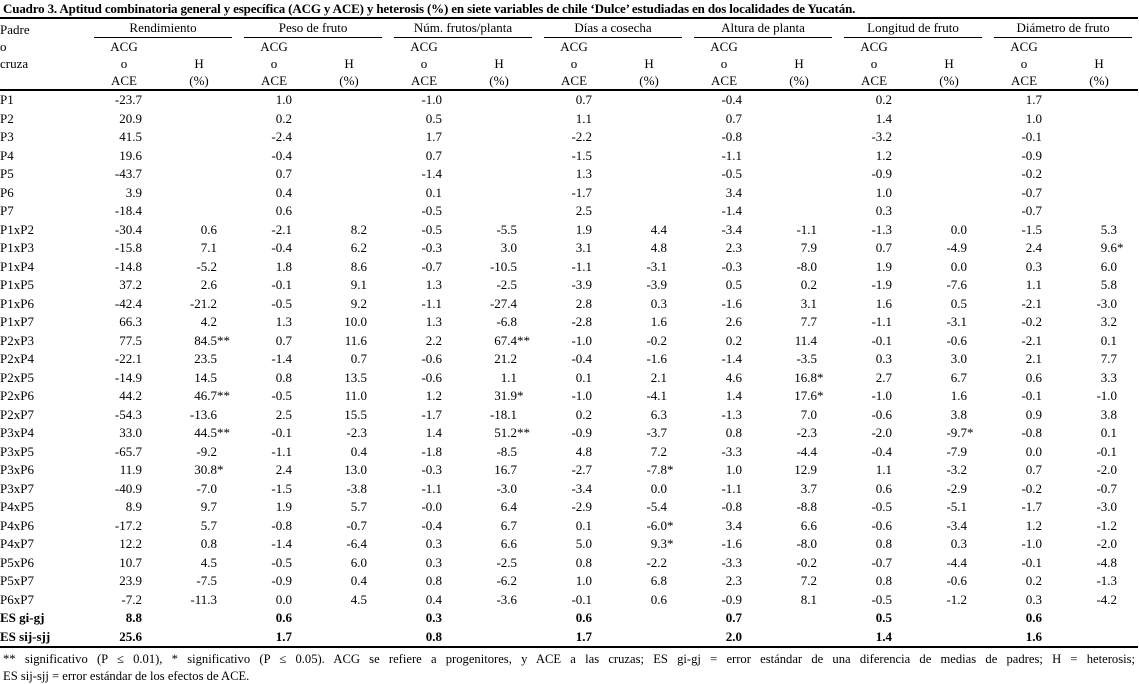 The height and width of the screenshot is (684, 1139). I want to click on cell-heterosis: -3.1, so click(949, 322).